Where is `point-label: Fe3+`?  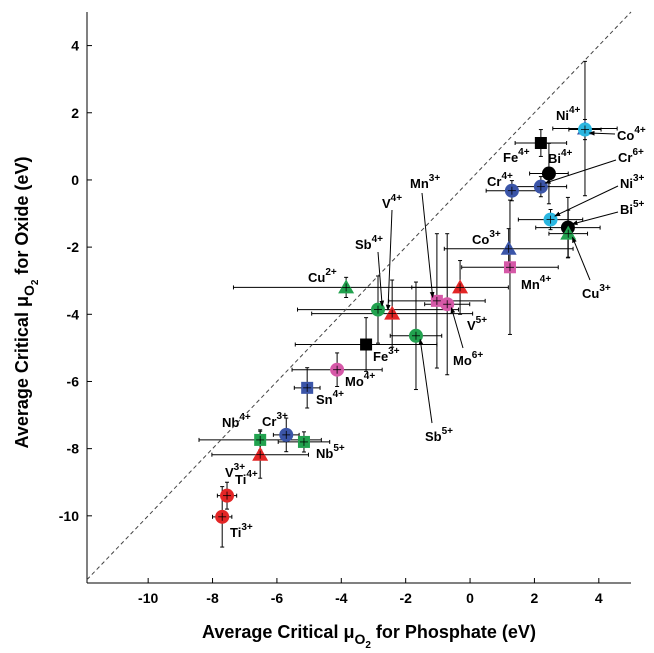 point-label: Fe3+ is located at coordinates (386, 355).